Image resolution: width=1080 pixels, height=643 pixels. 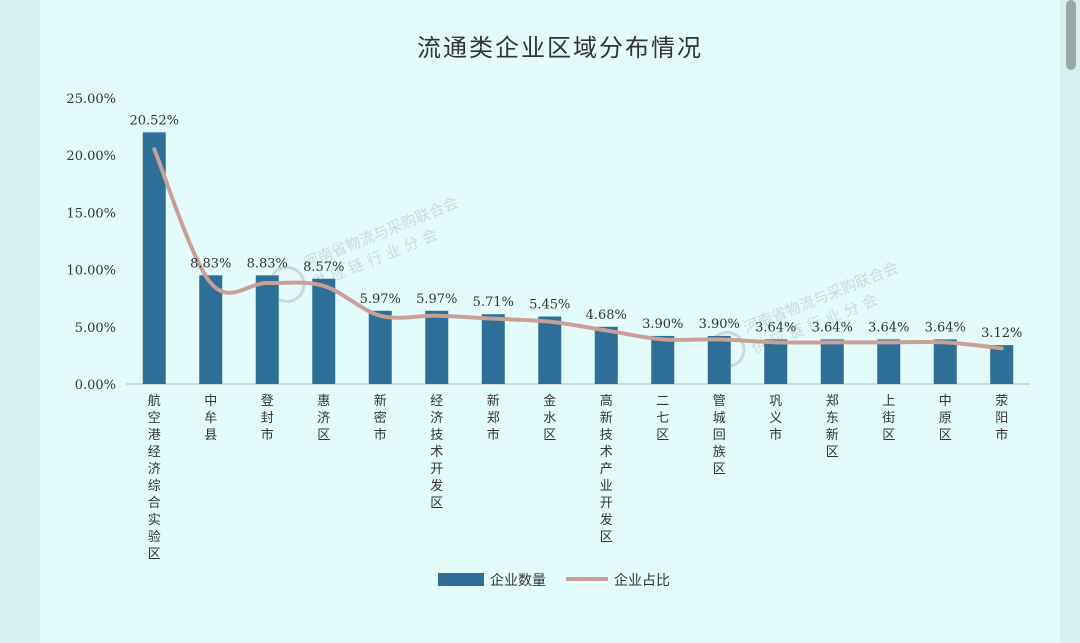 I want to click on y-tick-label: 15.00%, so click(x=91, y=213).